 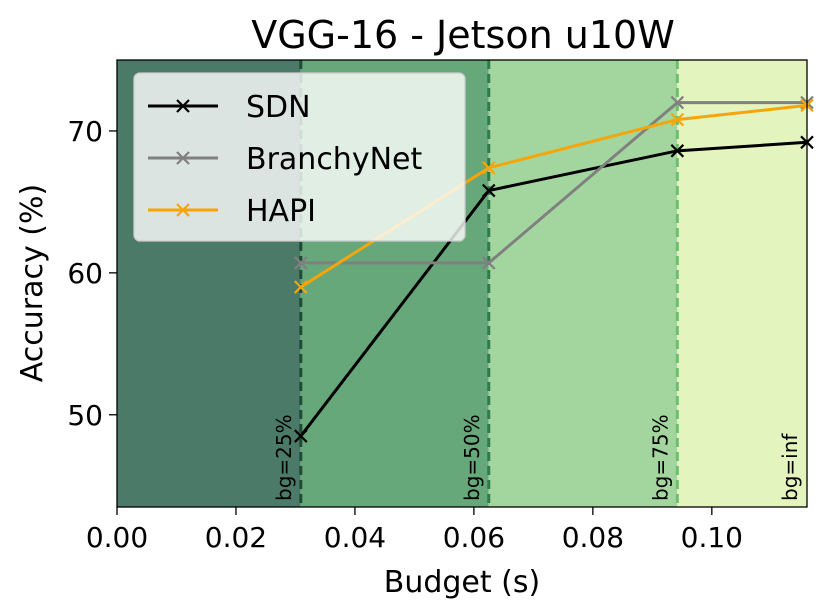 I want to click on x-tick-label-5: 0.10, so click(x=712, y=537).